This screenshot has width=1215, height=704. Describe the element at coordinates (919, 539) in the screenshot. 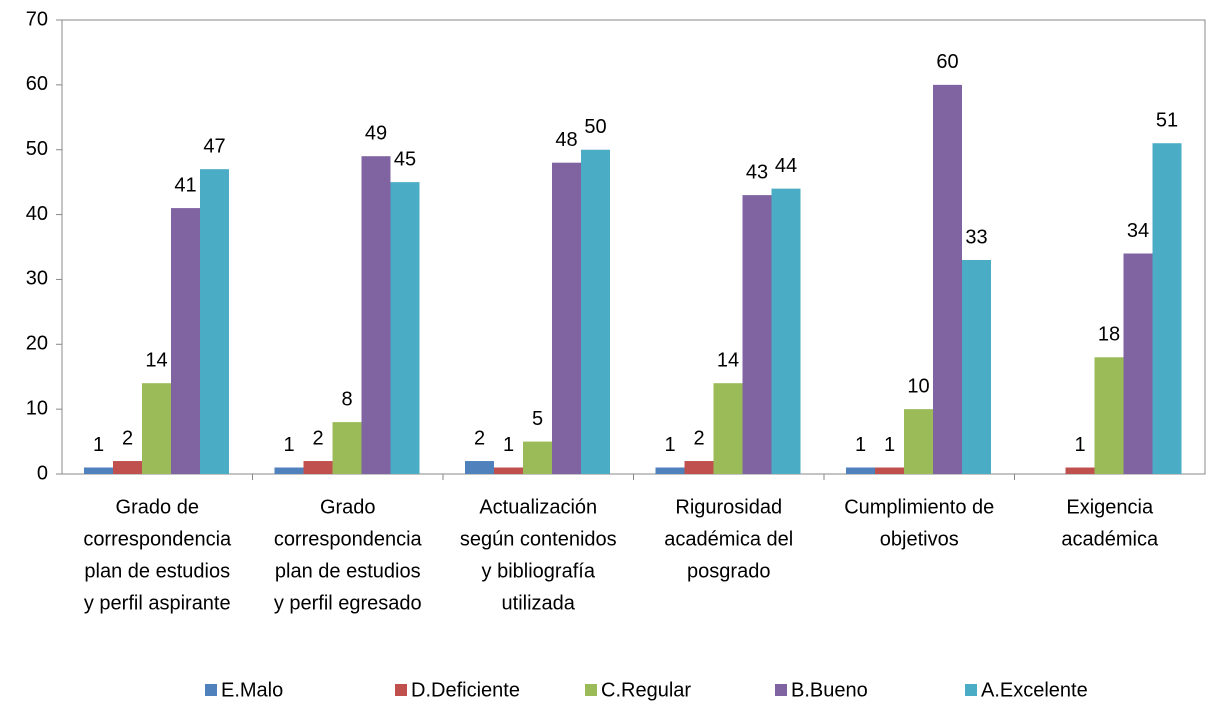

I see `x-tick-label: objetivos` at that location.